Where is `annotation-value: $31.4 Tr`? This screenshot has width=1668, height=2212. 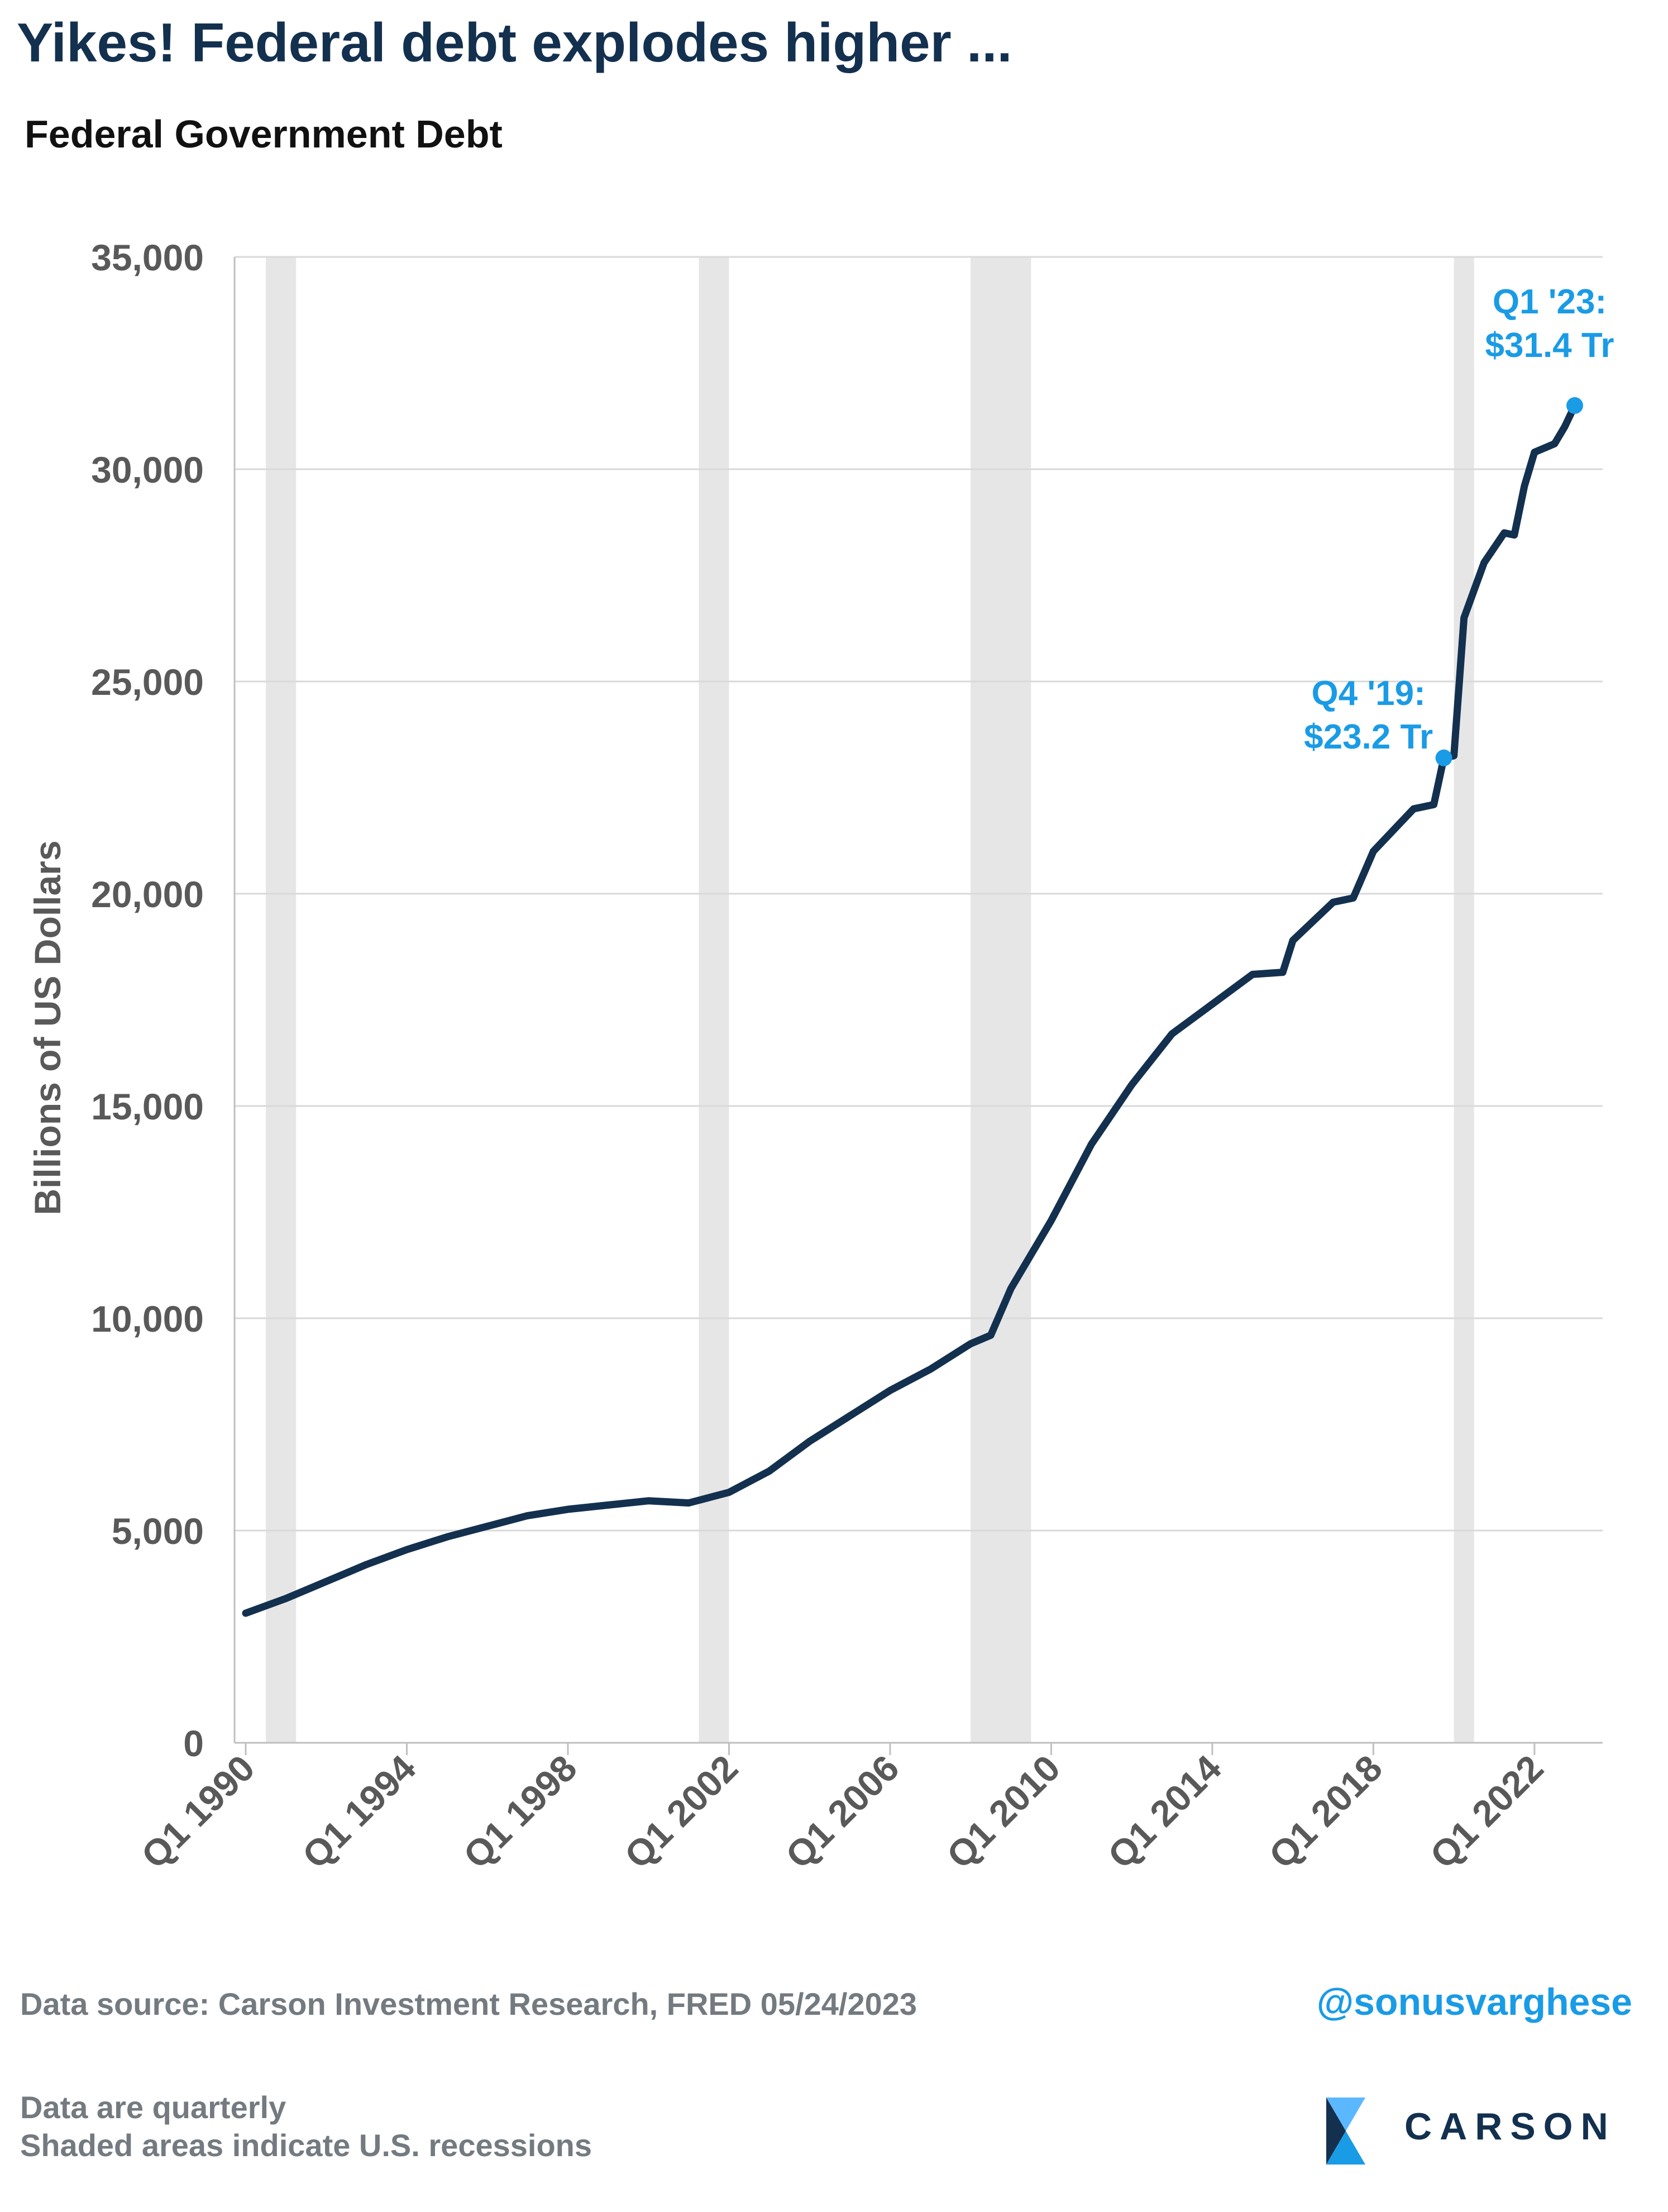
annotation-value: $31.4 Tr is located at coordinates (1549, 346).